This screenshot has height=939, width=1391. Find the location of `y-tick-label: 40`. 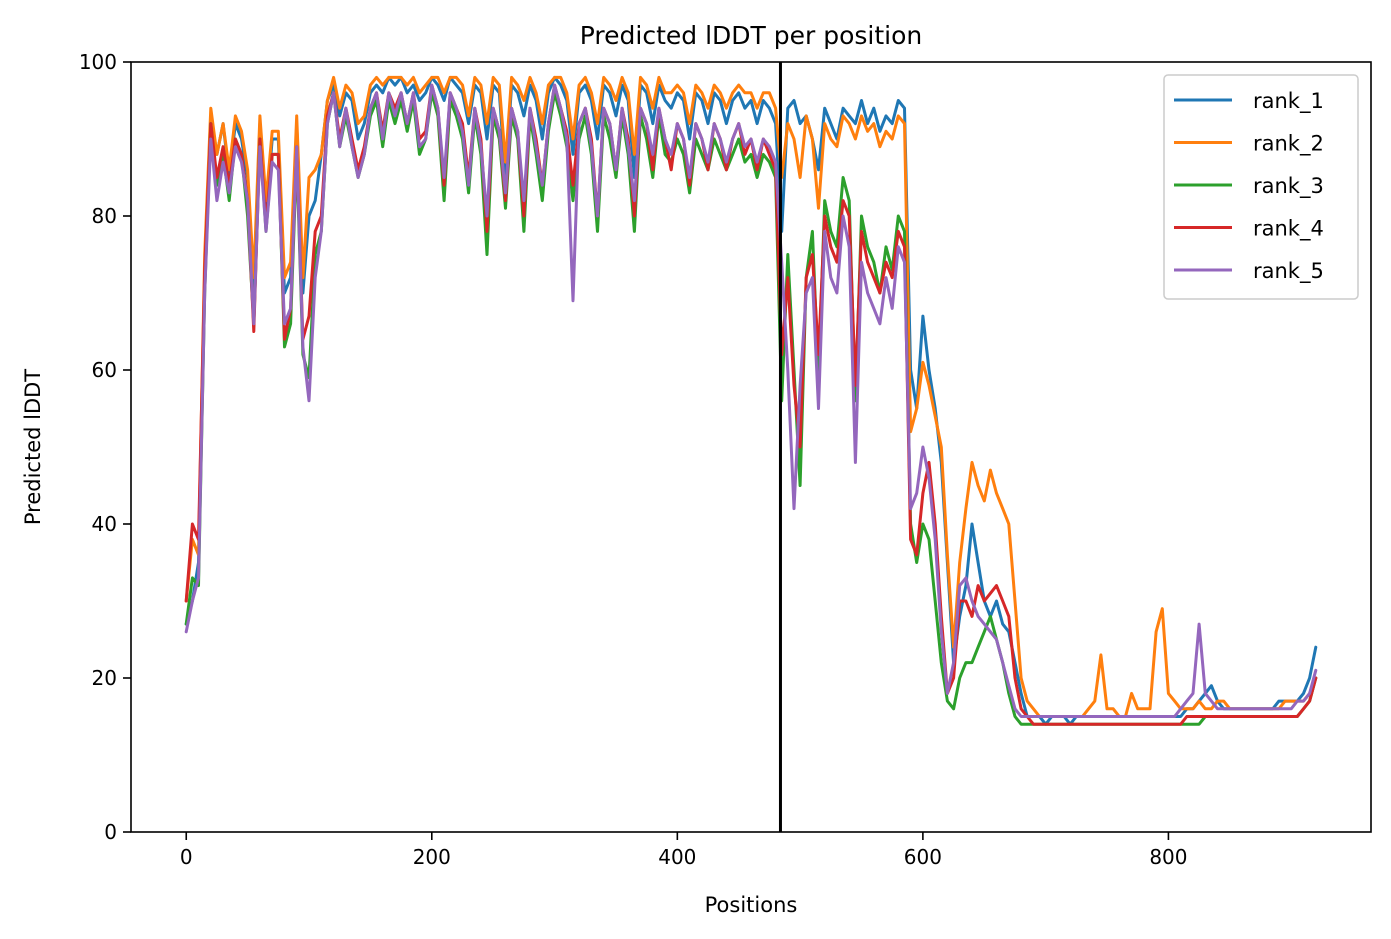

y-tick-label: 40 is located at coordinates (104, 524).